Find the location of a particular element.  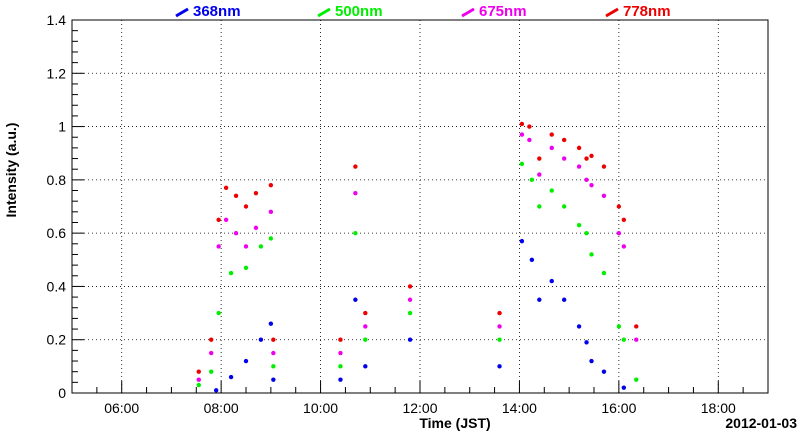

legend-label: 675nm is located at coordinates (503, 11).